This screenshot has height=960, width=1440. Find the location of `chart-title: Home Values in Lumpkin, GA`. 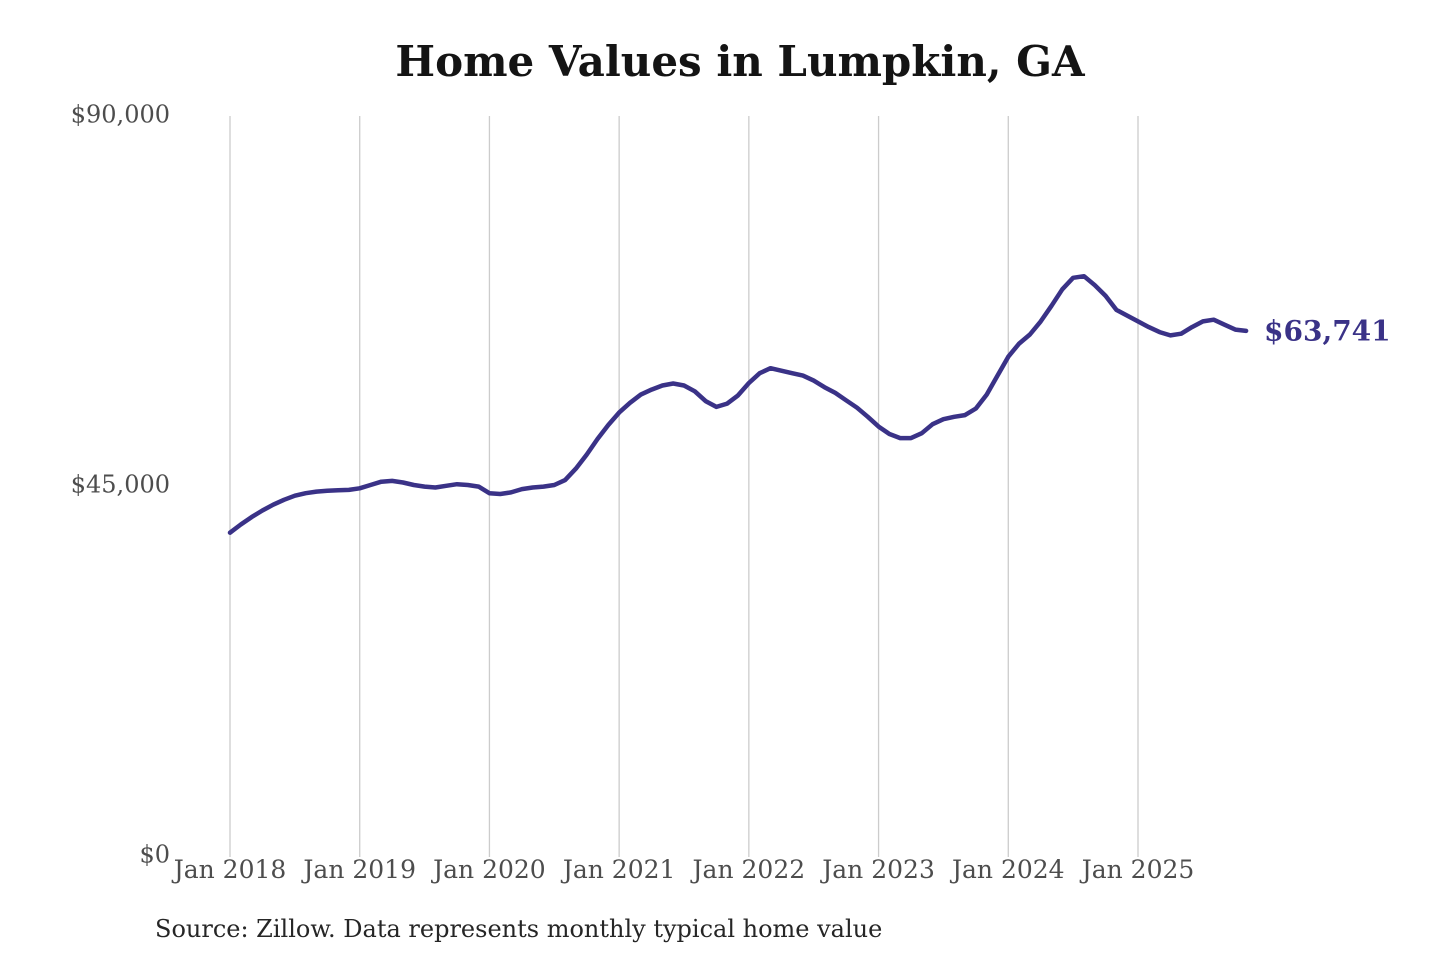

chart-title: Home Values in Lumpkin, GA is located at coordinates (740, 61).